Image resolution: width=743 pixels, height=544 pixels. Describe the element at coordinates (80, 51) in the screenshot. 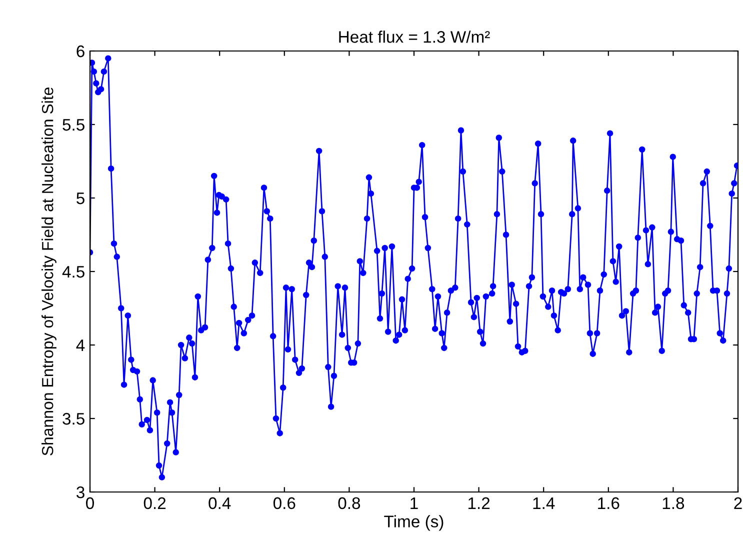

I see `y-tick-label: 6` at that location.